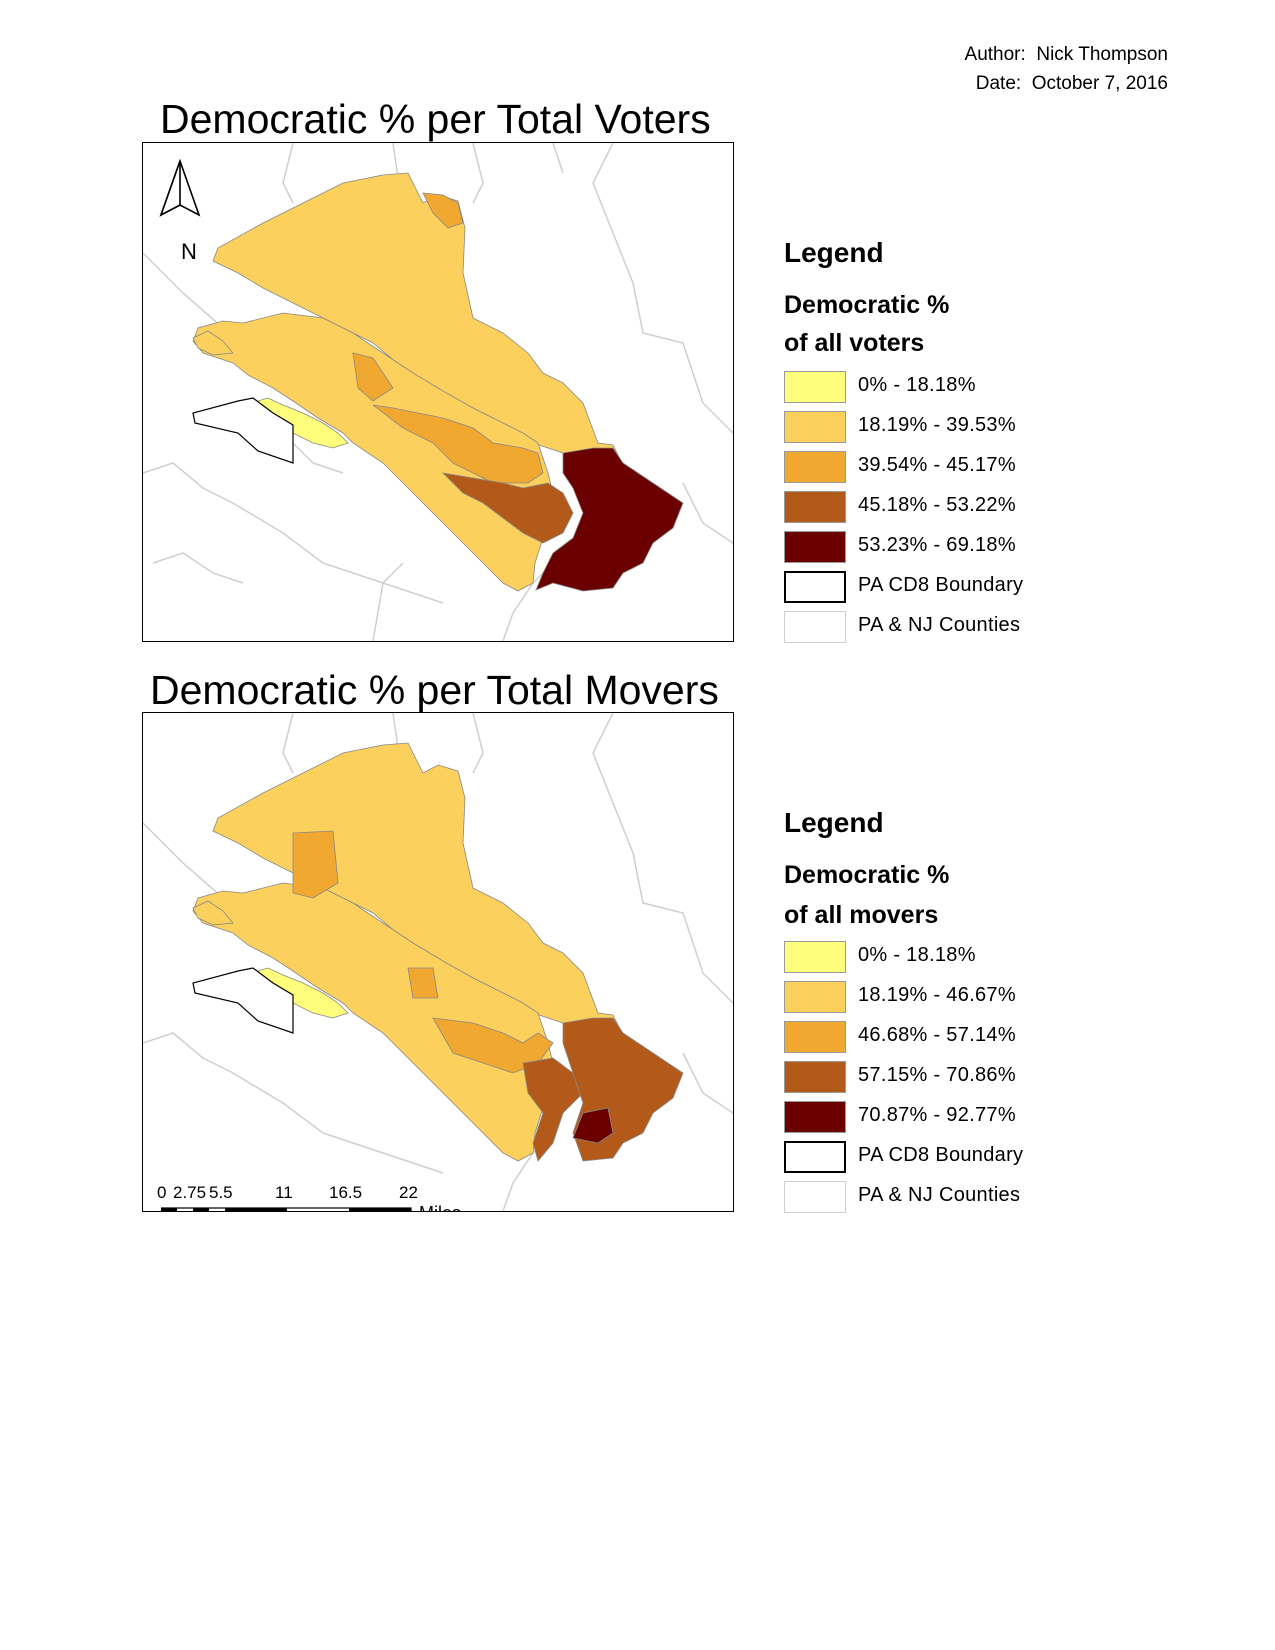 The height and width of the screenshot is (1650, 1275). What do you see at coordinates (435, 119) in the screenshot?
I see `map-title-voters: Democratic % per Total Voters` at bounding box center [435, 119].